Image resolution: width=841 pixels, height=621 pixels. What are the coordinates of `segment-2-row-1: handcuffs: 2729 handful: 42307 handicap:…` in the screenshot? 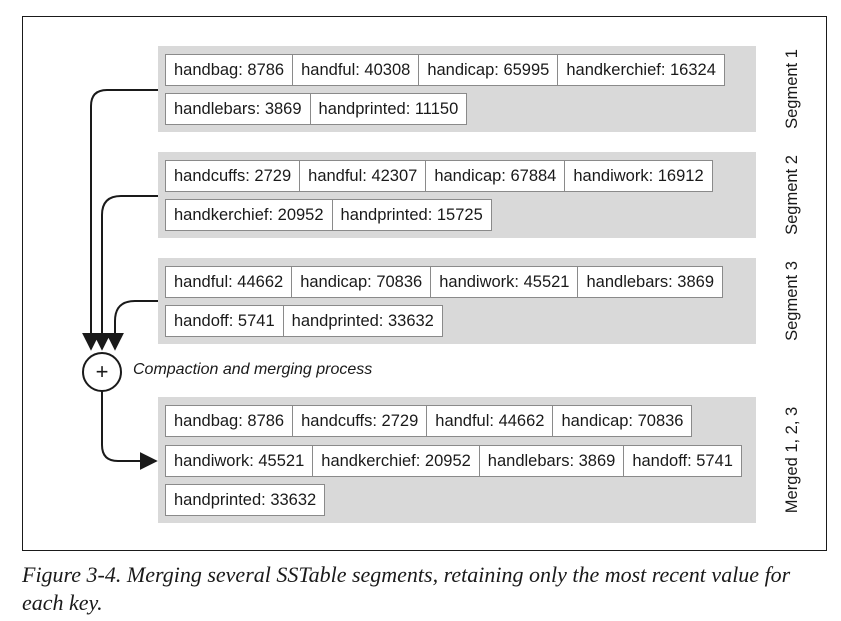 It's located at (439, 176).